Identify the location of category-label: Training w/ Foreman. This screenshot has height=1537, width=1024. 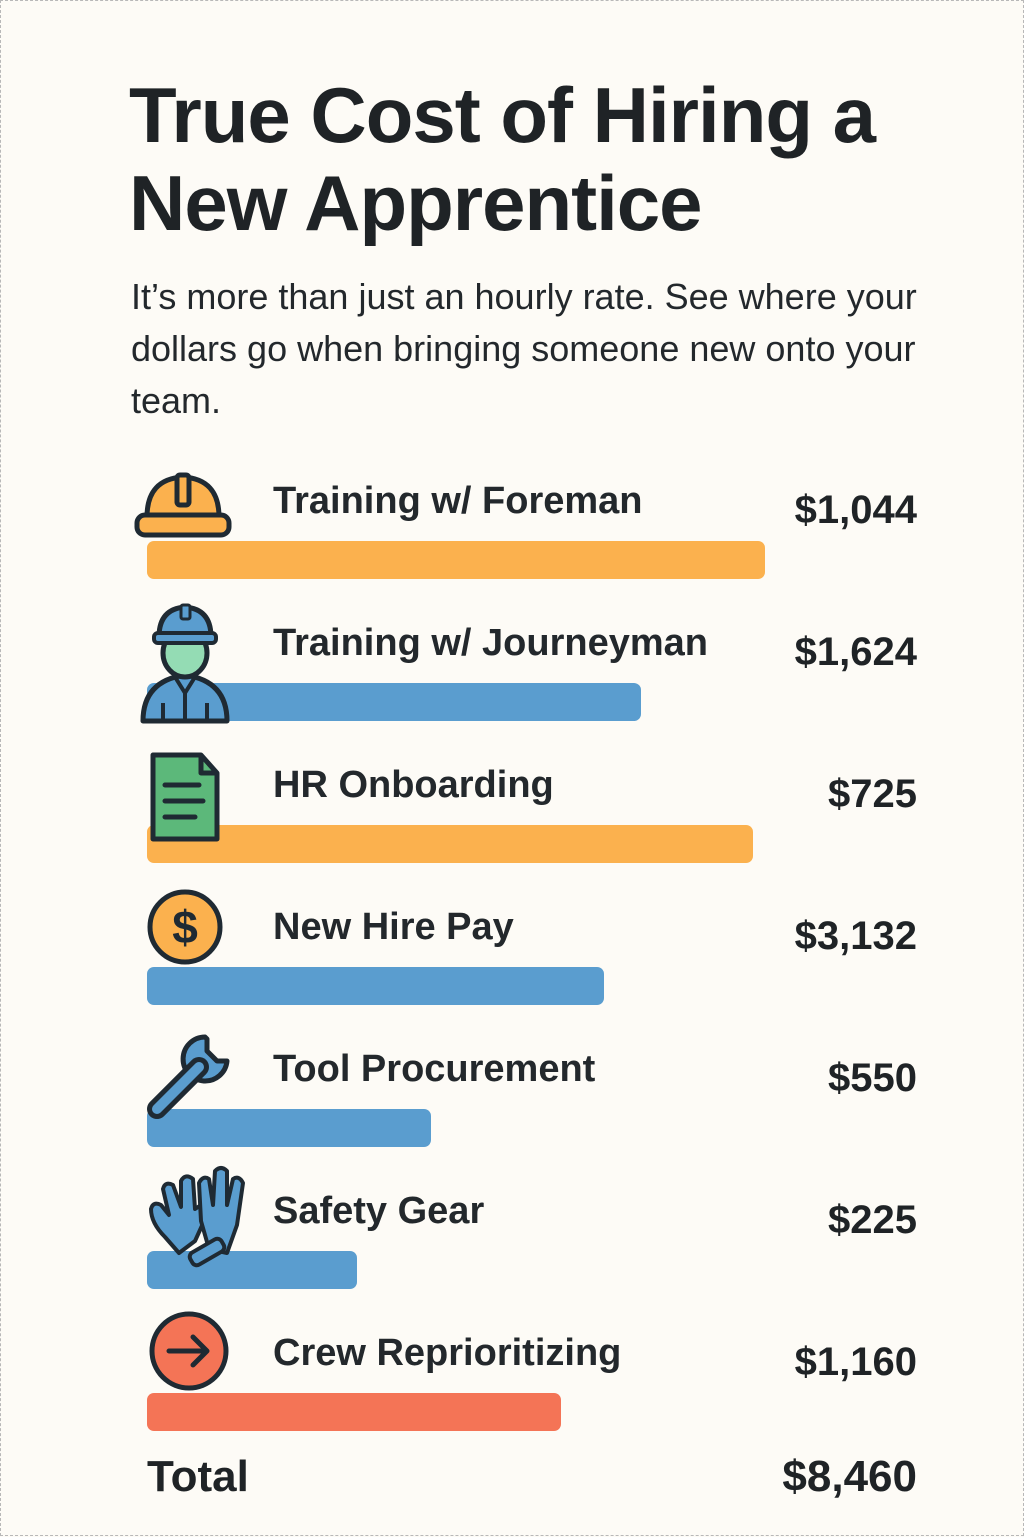
(458, 501).